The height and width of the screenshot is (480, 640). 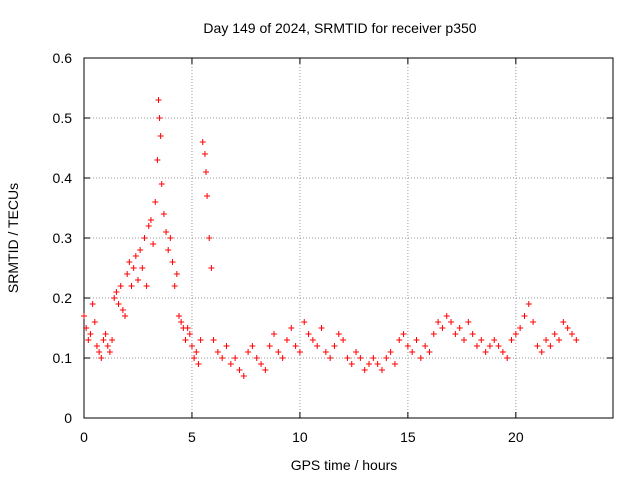 What do you see at coordinates (408, 437) in the screenshot?
I see `x-tick-label: 15` at bounding box center [408, 437].